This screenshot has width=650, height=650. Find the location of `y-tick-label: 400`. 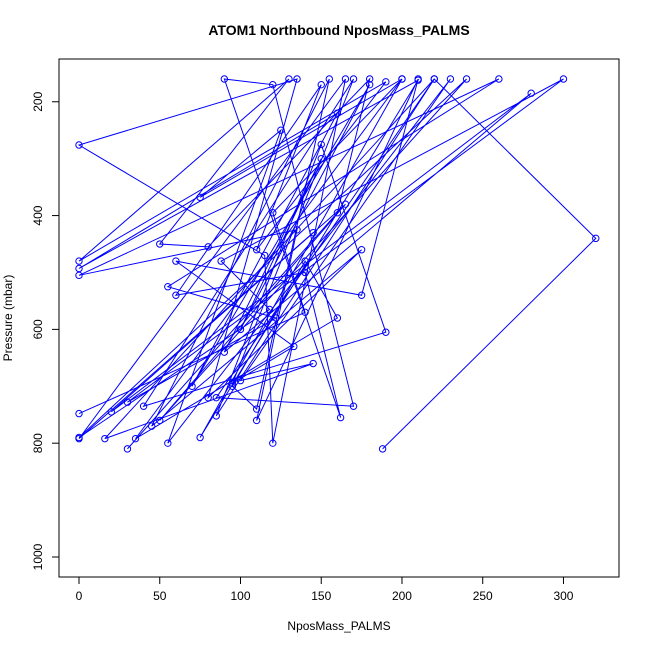

y-tick-label: 400 is located at coordinates (38, 215).